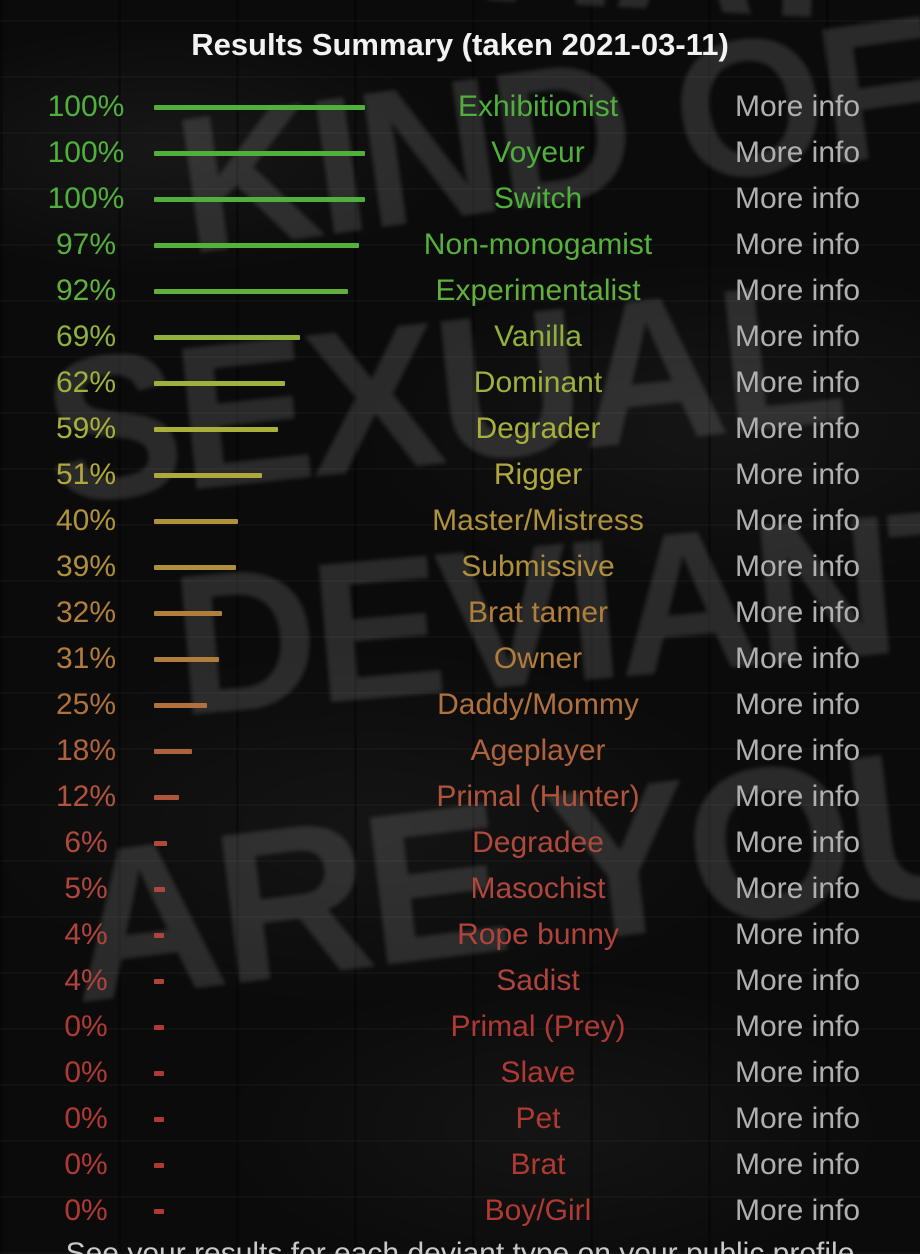 The width and height of the screenshot is (920, 1254). I want to click on result-label: Slave, so click(538, 1072).